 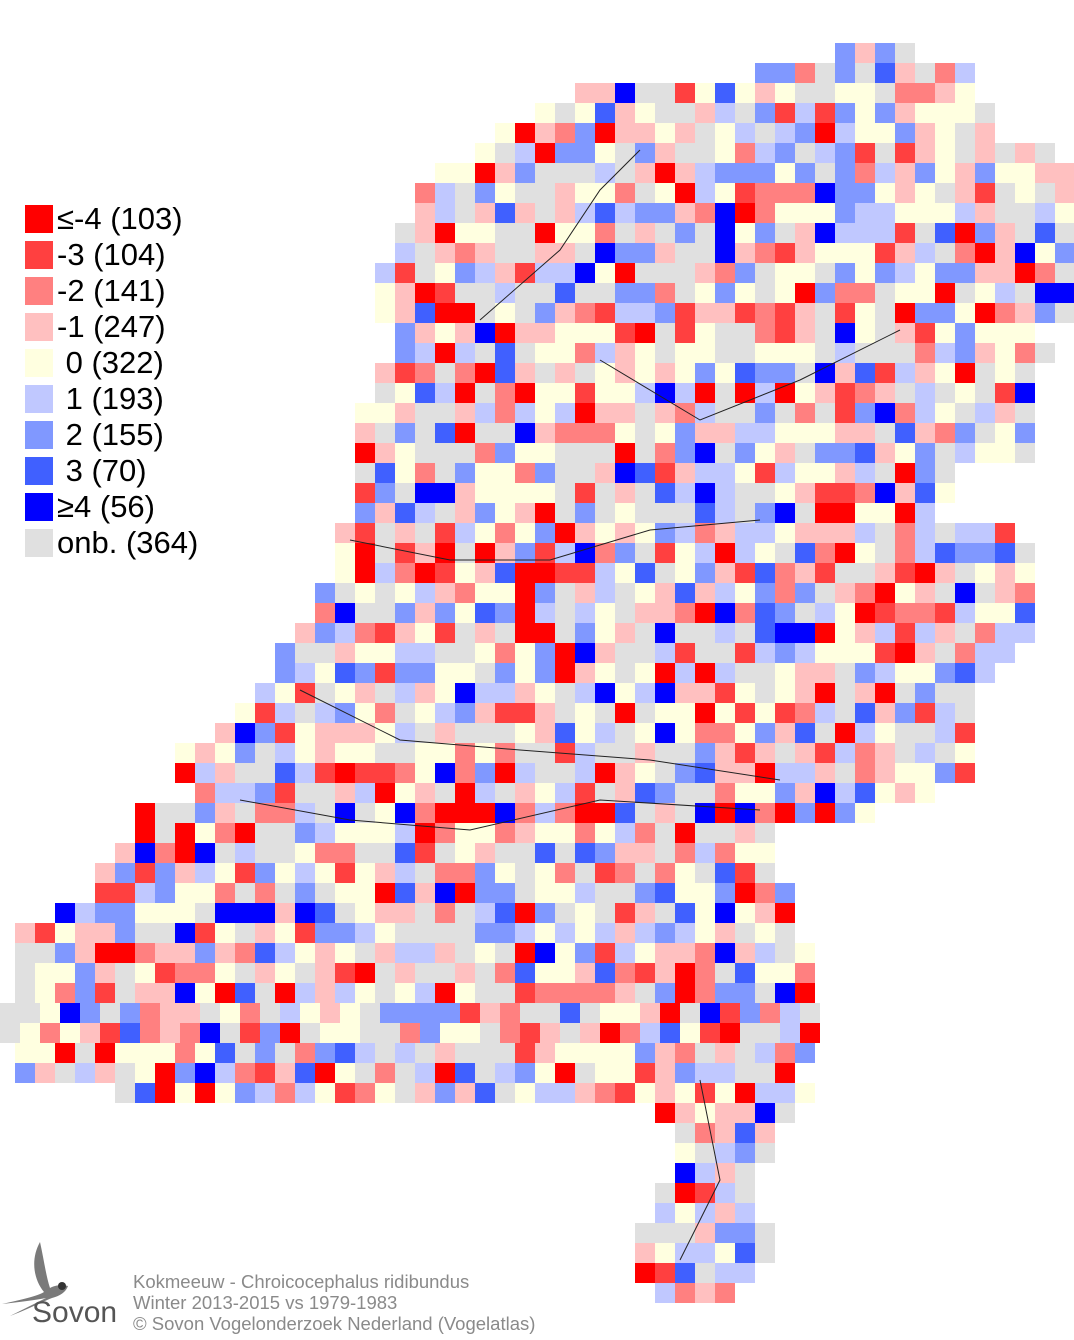 I want to click on legend-item: 0 (322), so click(x=111, y=363).